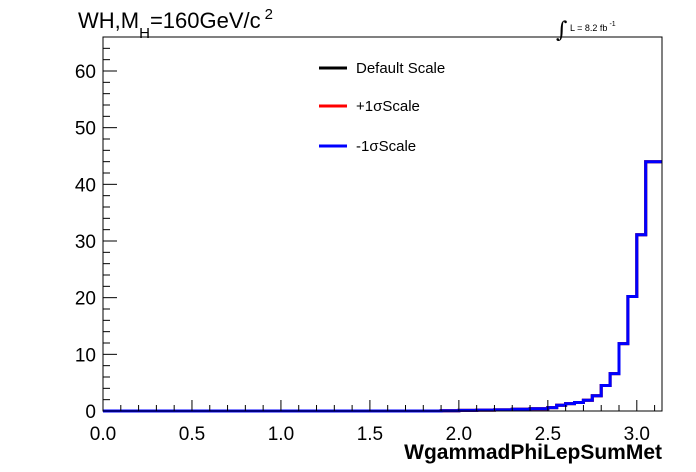 The width and height of the screenshot is (696, 472). What do you see at coordinates (192, 434) in the screenshot?
I see `x-tick-label: 0.5` at bounding box center [192, 434].